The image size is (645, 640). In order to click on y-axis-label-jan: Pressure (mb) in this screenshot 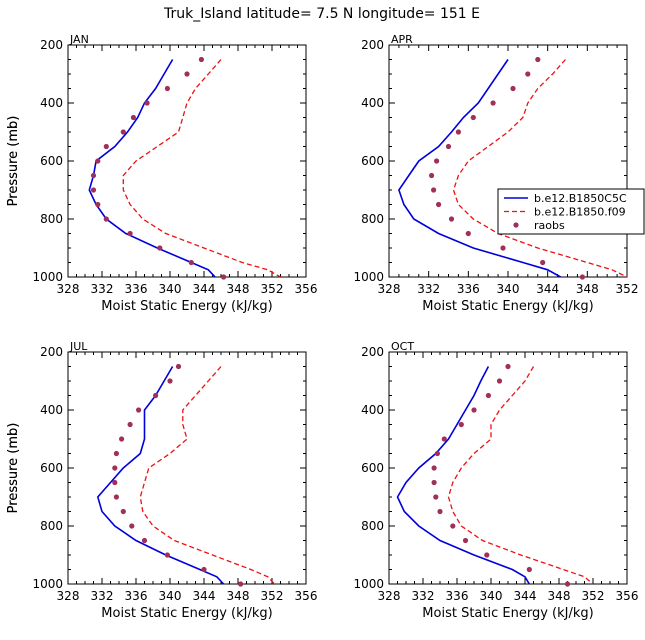, I will do `click(13, 161)`.